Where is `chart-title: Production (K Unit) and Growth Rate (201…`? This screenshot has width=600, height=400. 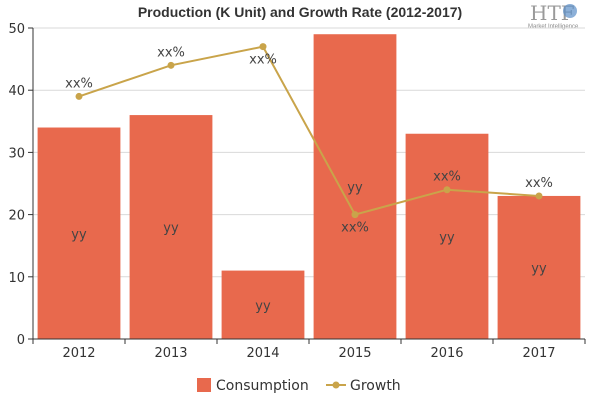 chart-title: Production (K Unit) and Growth Rate (201… is located at coordinates (300, 12).